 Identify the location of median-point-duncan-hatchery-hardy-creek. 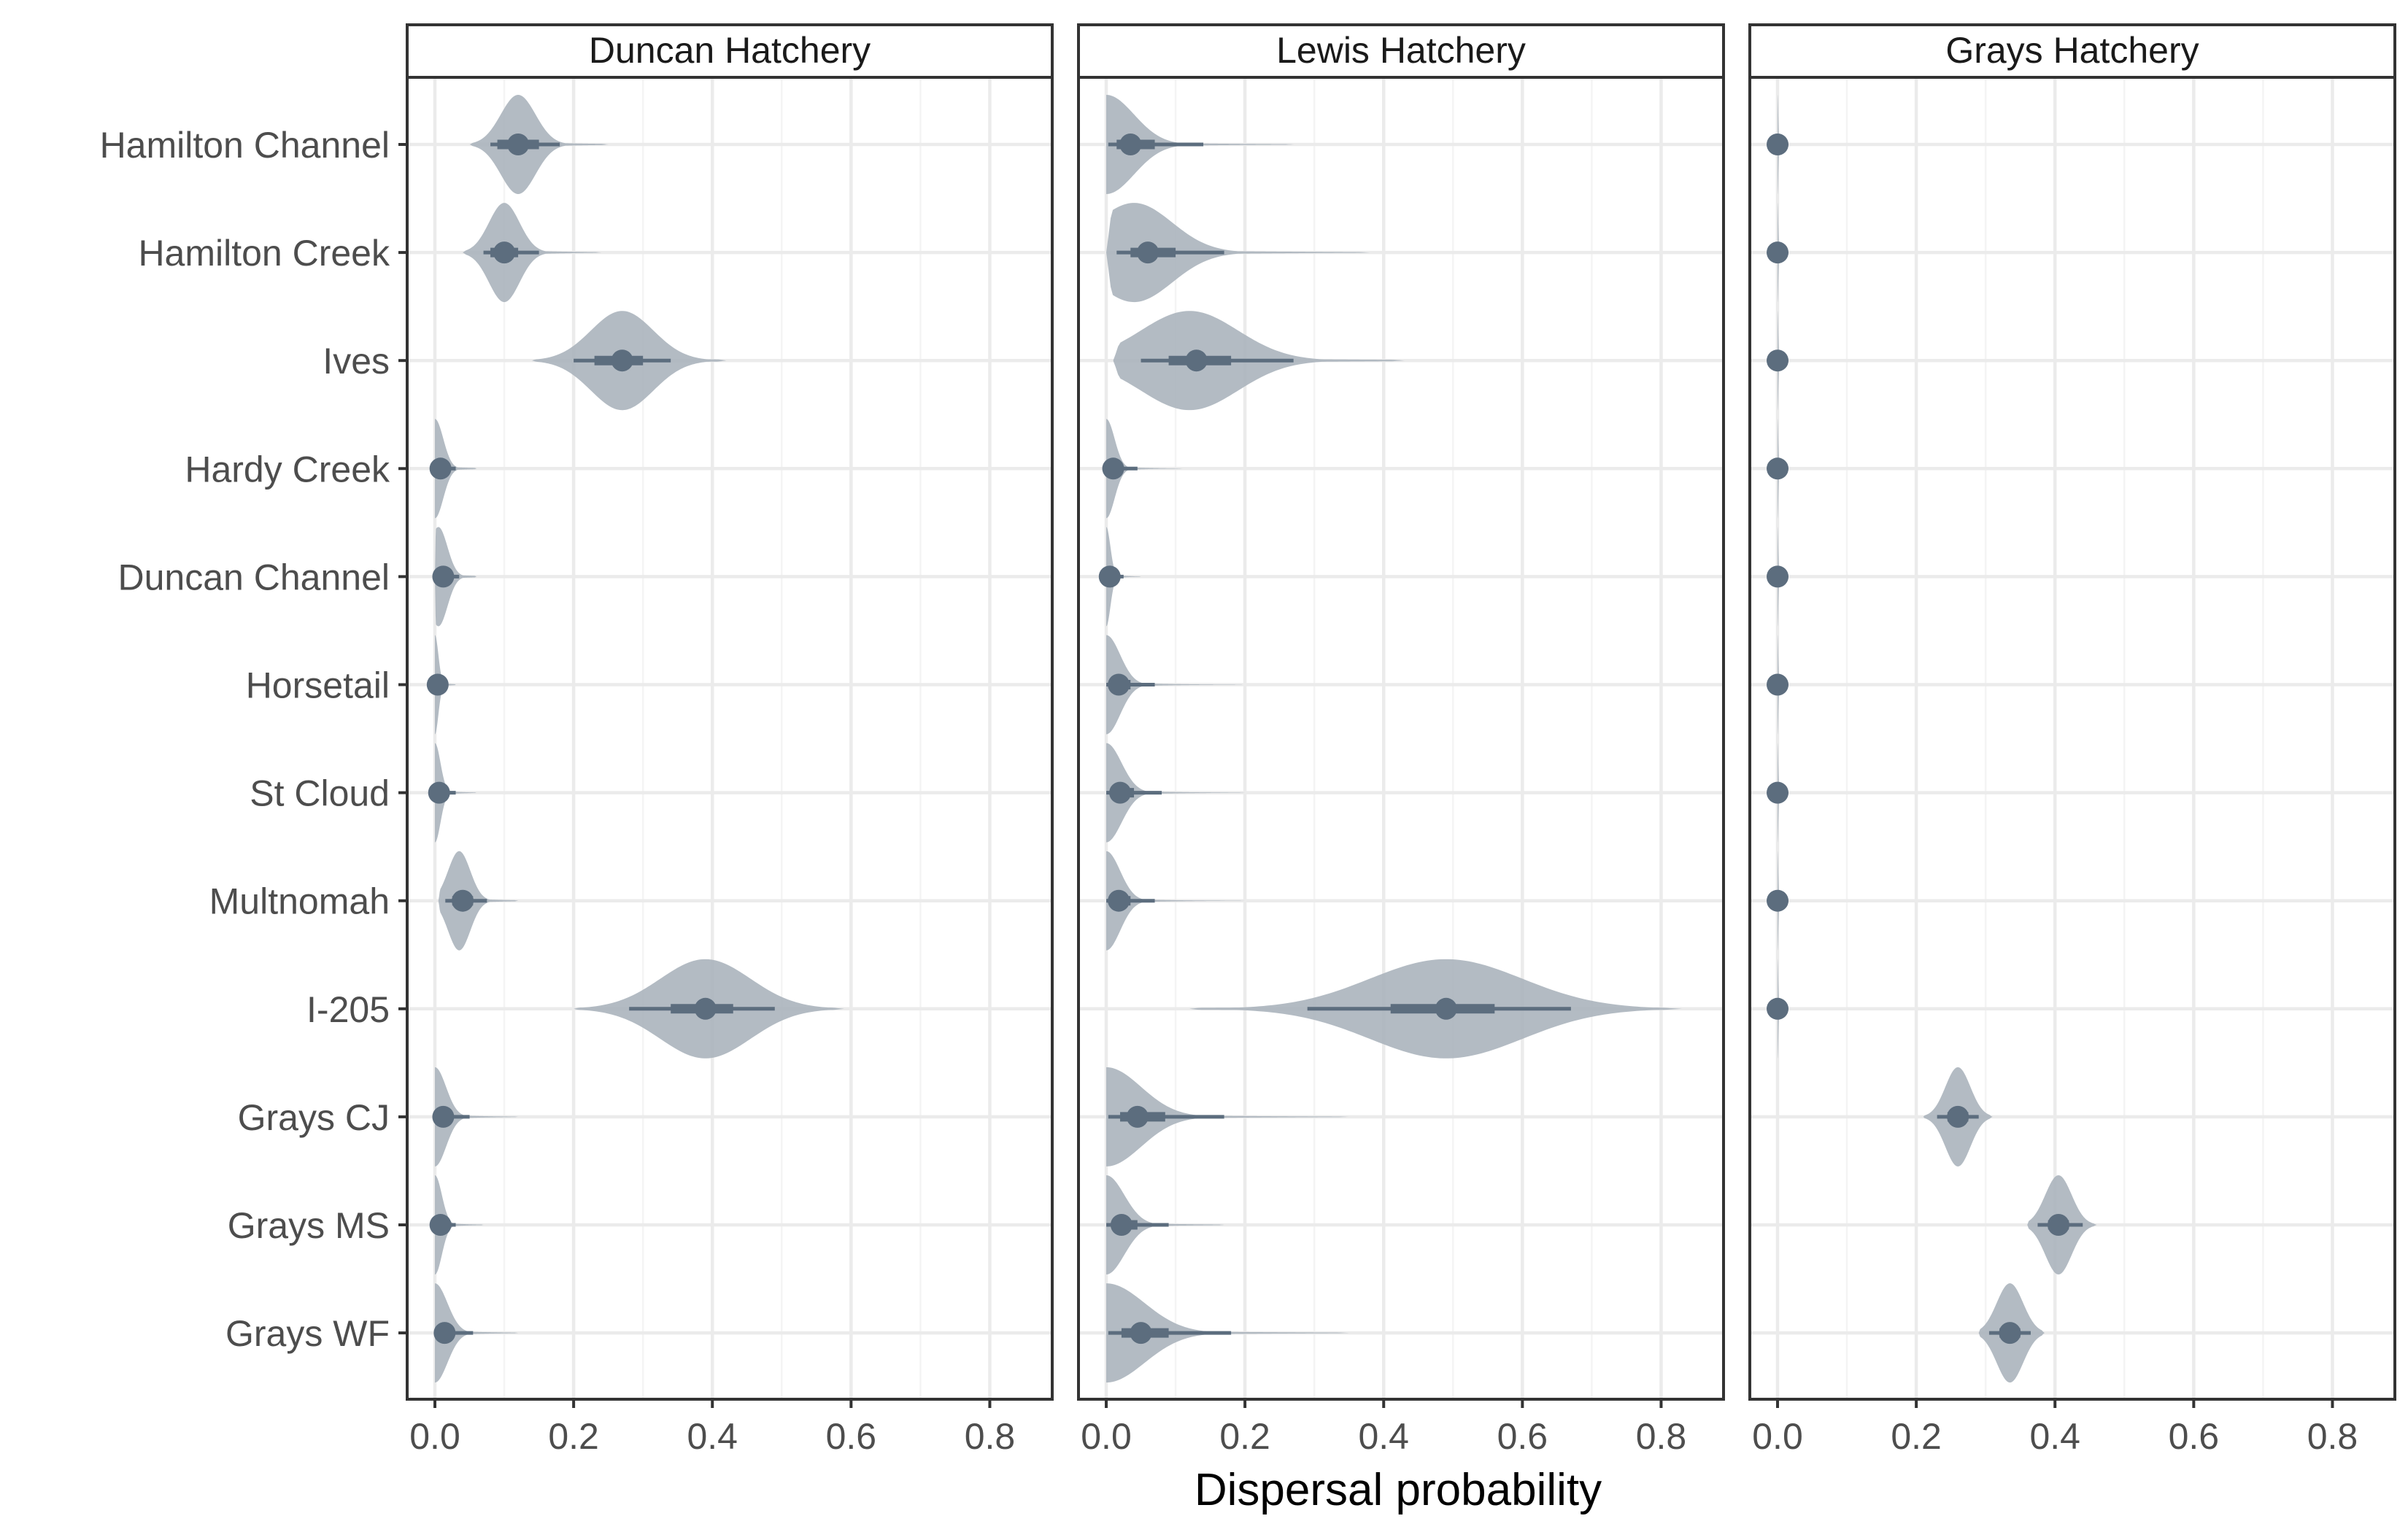
(441, 469).